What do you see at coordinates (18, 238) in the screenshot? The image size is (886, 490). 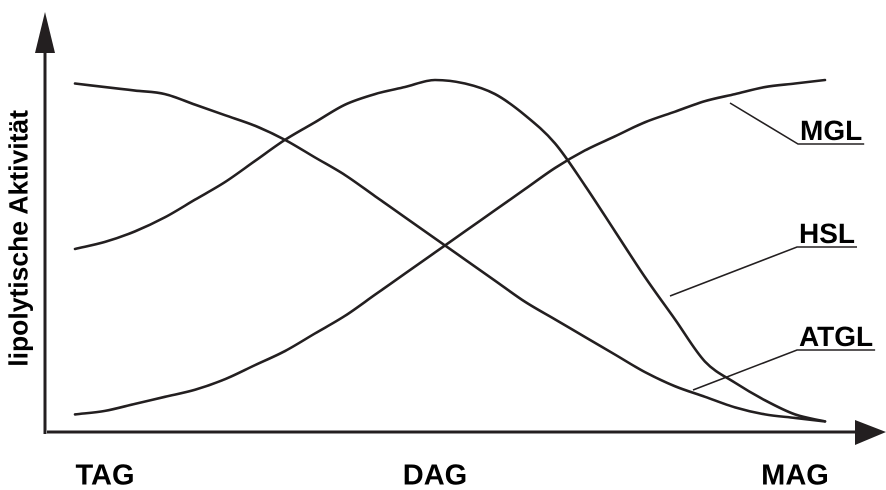 I see `y-axis-title: lipolytische Aktivität` at bounding box center [18, 238].